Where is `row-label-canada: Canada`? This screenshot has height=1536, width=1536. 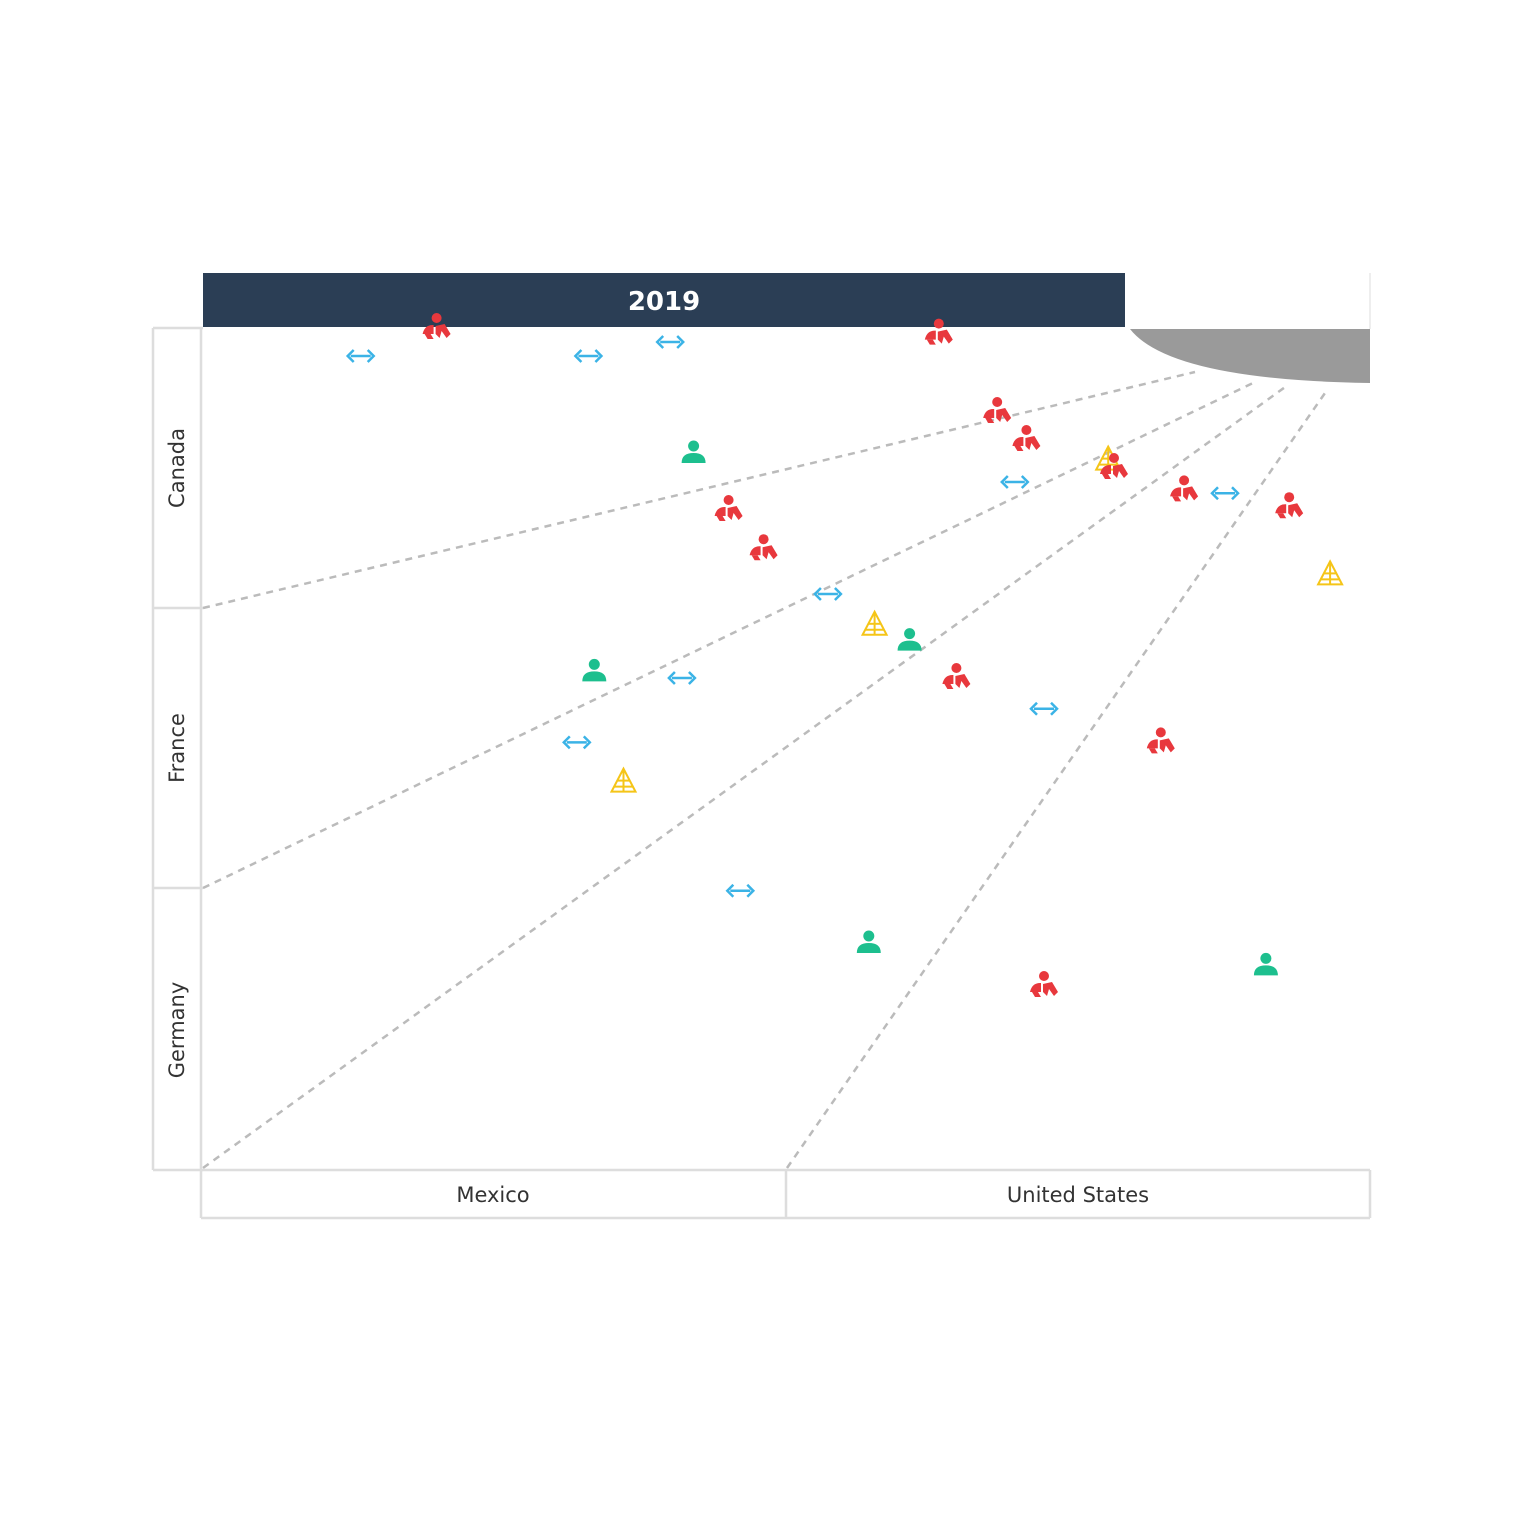 row-label-canada: Canada is located at coordinates (177, 468).